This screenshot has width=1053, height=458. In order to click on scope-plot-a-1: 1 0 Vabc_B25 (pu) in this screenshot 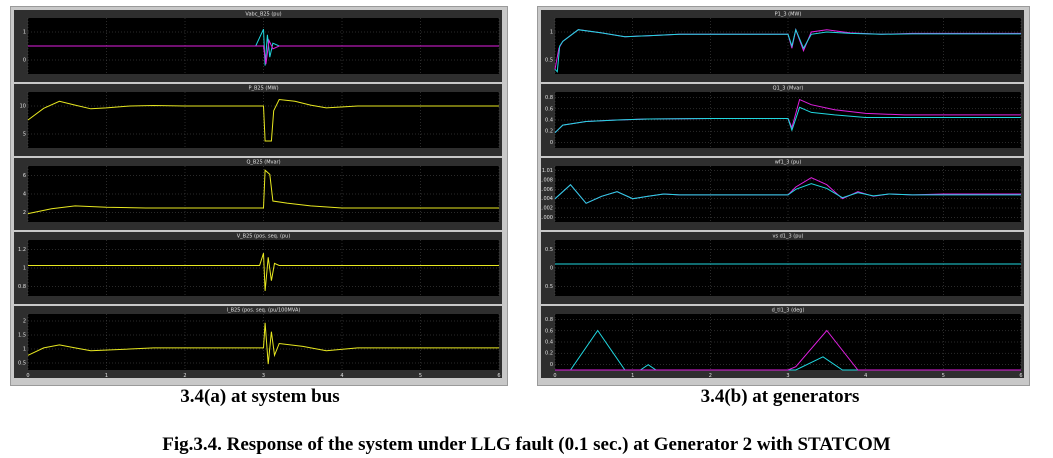, I will do `click(258, 46)`.